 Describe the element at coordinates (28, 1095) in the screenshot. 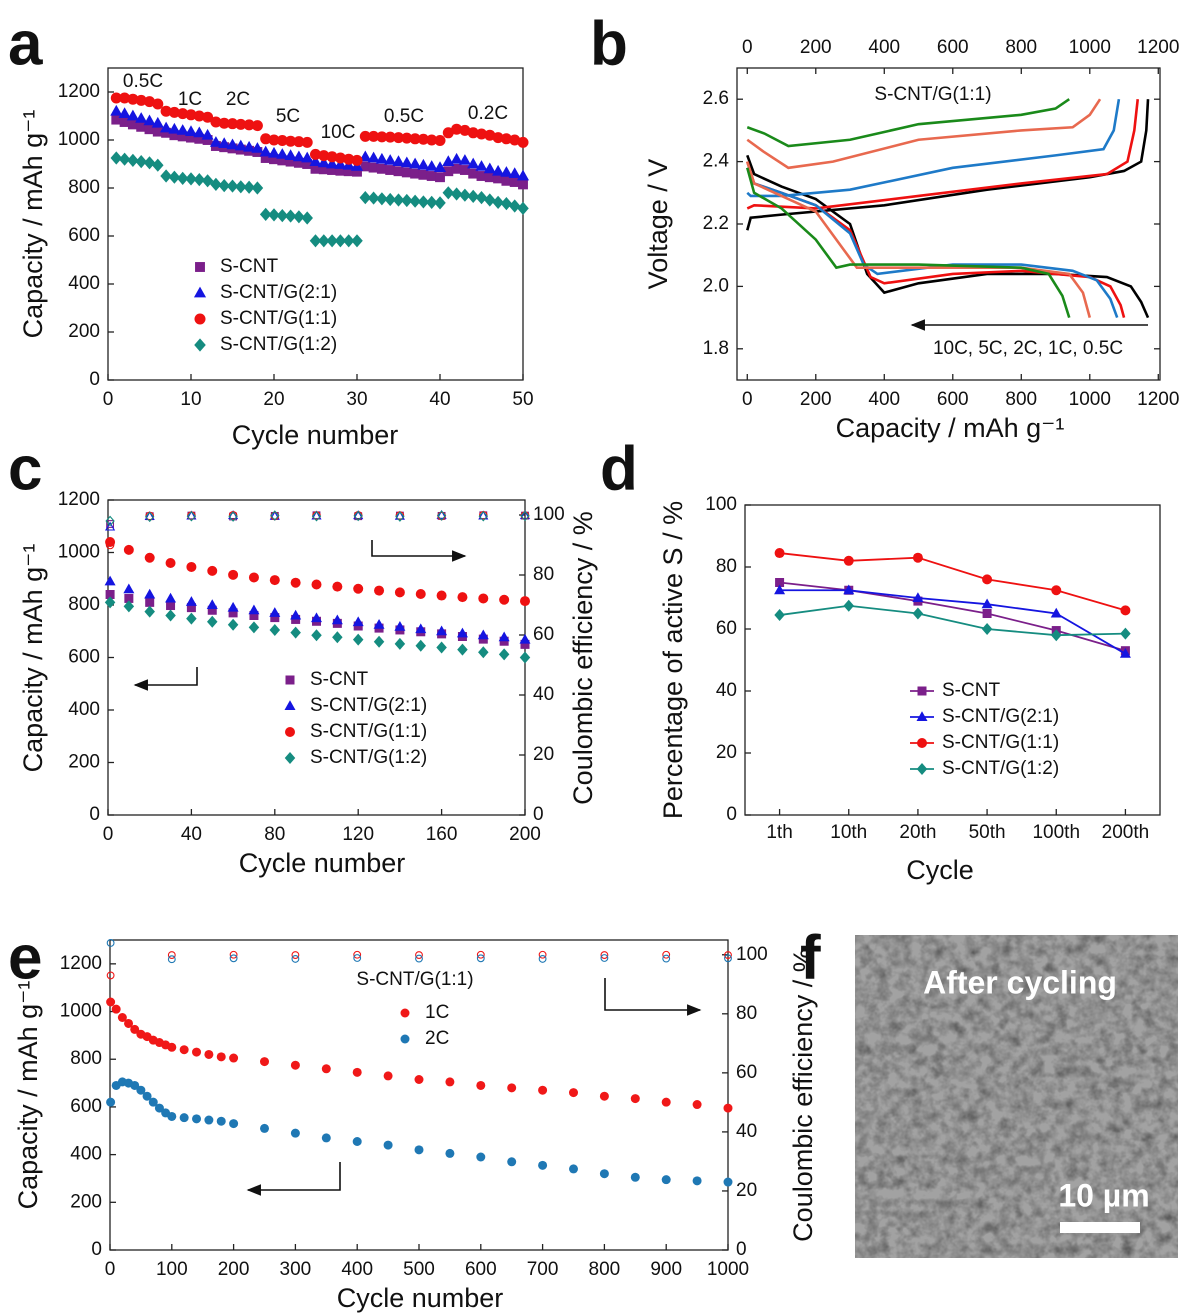

I see `y-axis-title: Capacity / mAh g⁻¹` at that location.